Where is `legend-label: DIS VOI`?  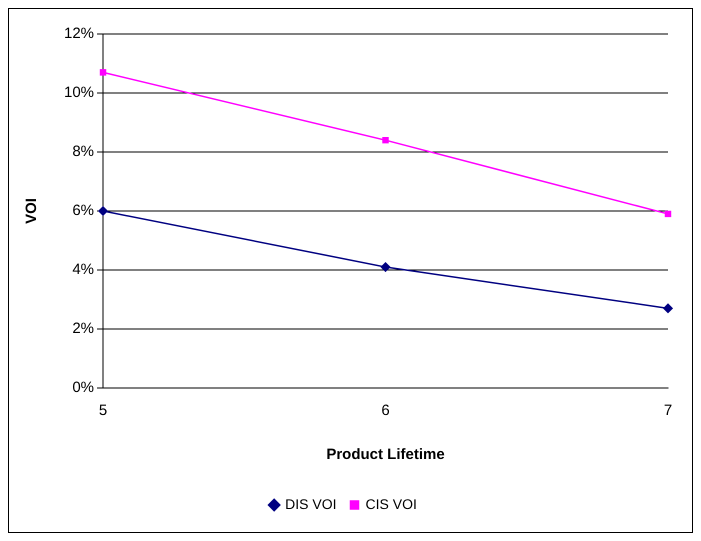
legend-label: DIS VOI is located at coordinates (311, 504).